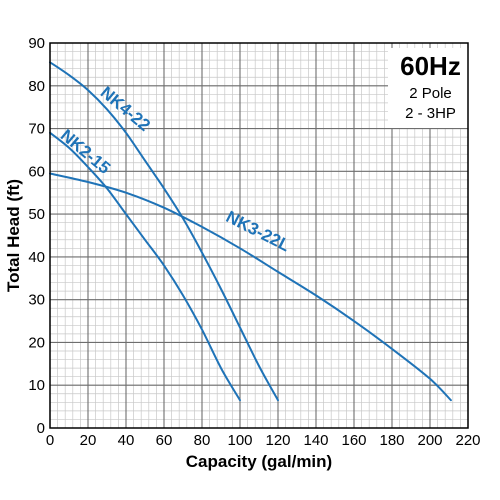  I want to click on y-tick-label: 60, so click(36, 171).